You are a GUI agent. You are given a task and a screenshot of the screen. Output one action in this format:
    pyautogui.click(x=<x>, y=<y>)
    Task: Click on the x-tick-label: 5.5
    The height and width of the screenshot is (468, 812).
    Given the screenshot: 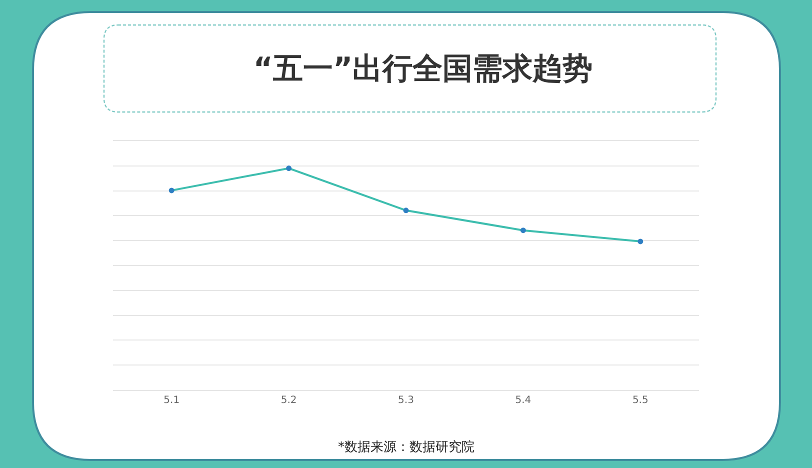 What is the action you would take?
    pyautogui.click(x=640, y=400)
    